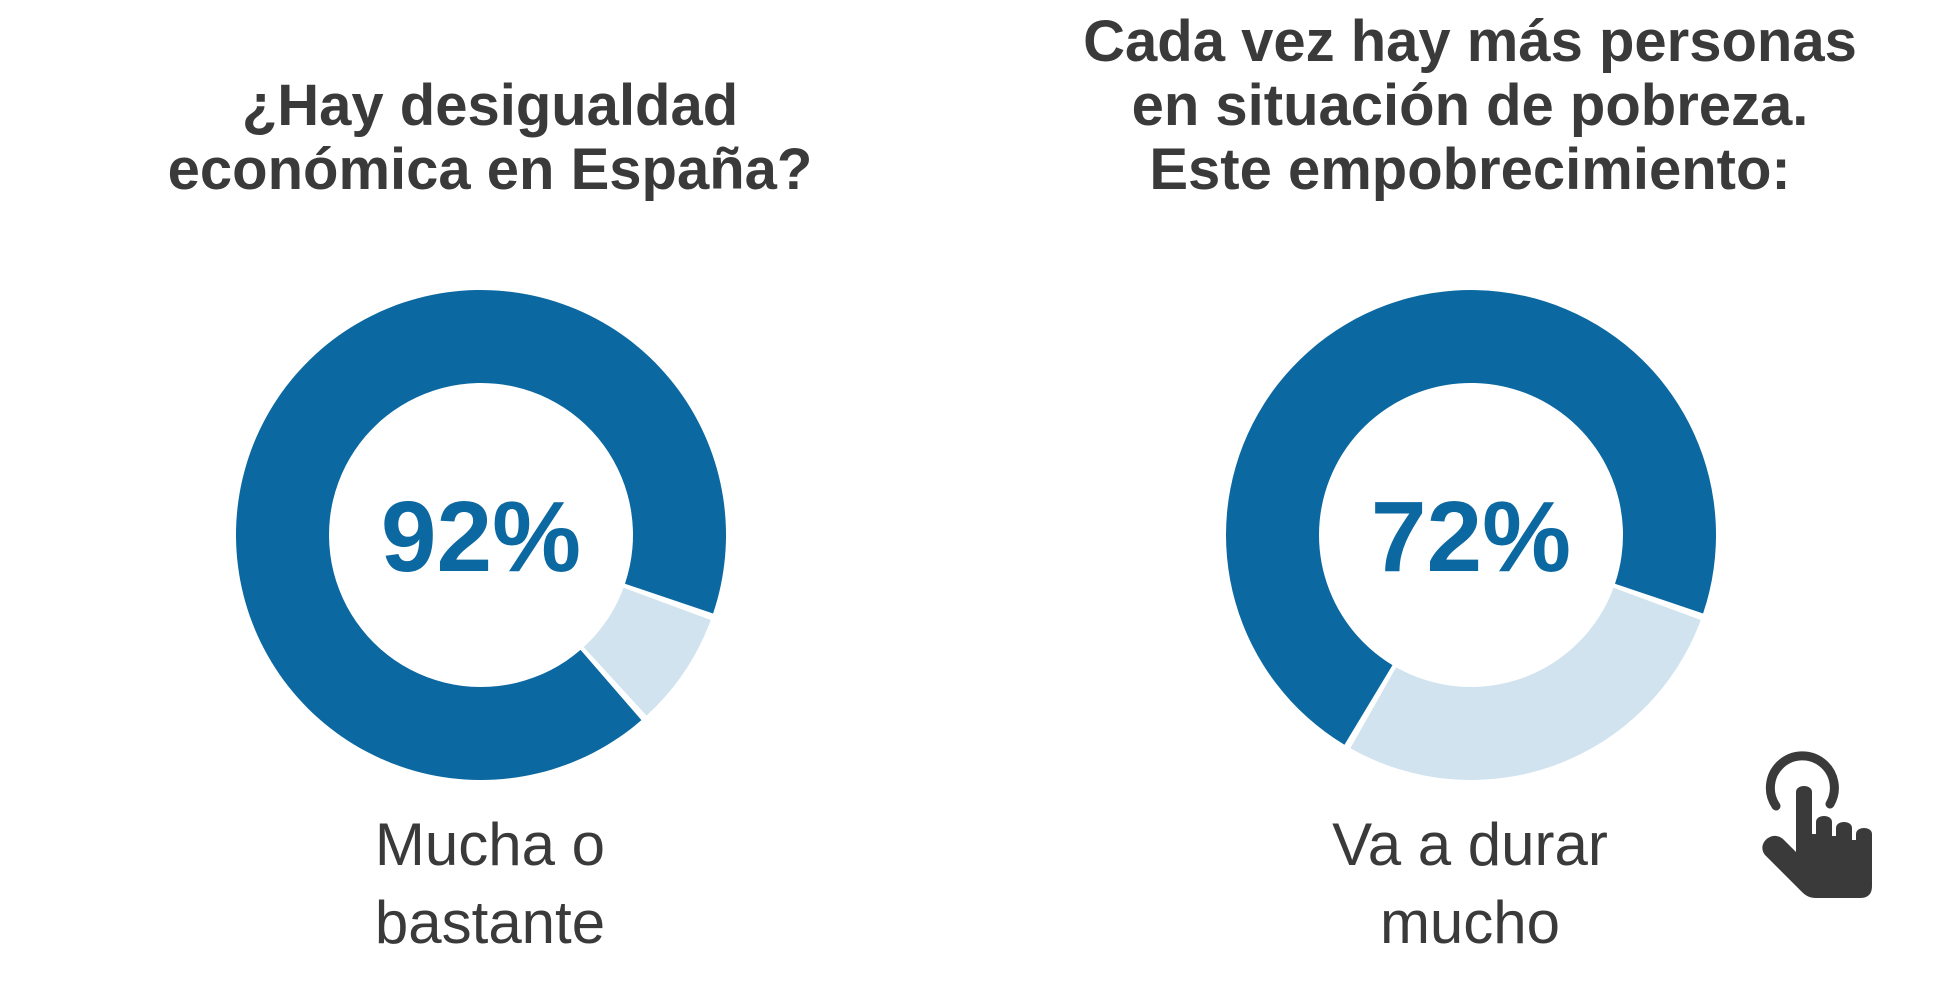 This screenshot has width=1960, height=1002. Describe the element at coordinates (490, 844) in the screenshot. I see `chart-caption-line: Mucha o` at that location.